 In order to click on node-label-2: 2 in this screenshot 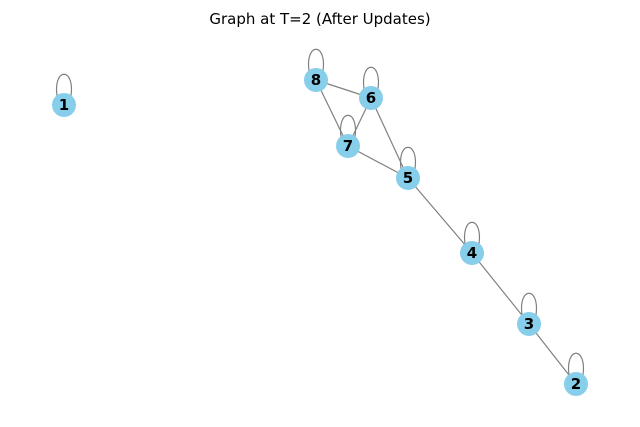, I will do `click(576, 384)`.